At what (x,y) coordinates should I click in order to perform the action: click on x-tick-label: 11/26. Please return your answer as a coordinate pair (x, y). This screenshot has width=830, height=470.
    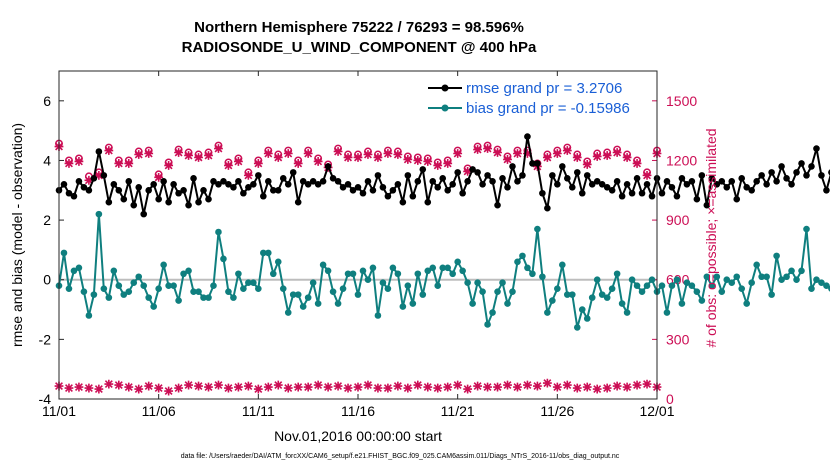
    Looking at the image, I should click on (557, 411).